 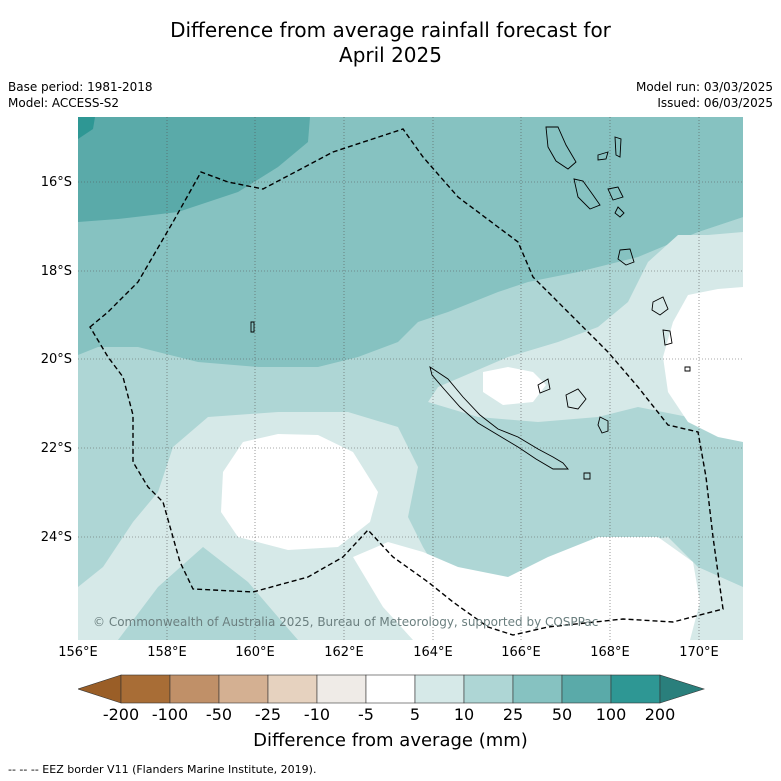 I want to click on contour-10-25-southwest, so click(x=208, y=593).